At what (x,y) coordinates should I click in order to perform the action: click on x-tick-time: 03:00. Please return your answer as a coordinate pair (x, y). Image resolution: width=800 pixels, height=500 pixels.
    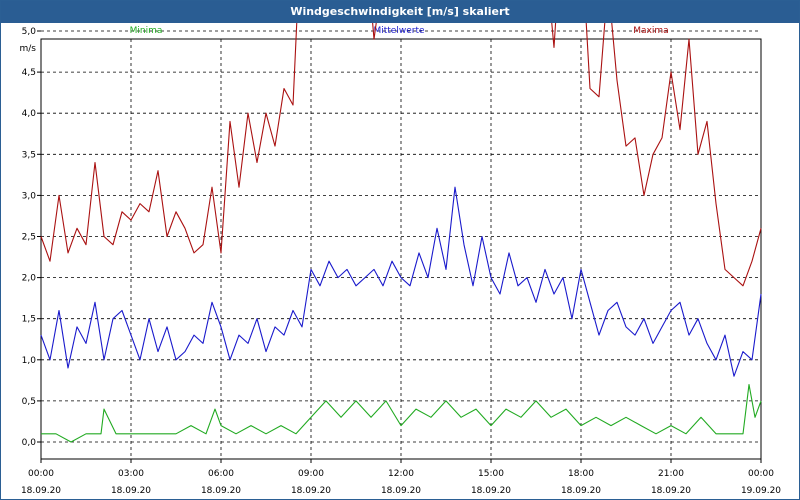
    Looking at the image, I should click on (131, 474).